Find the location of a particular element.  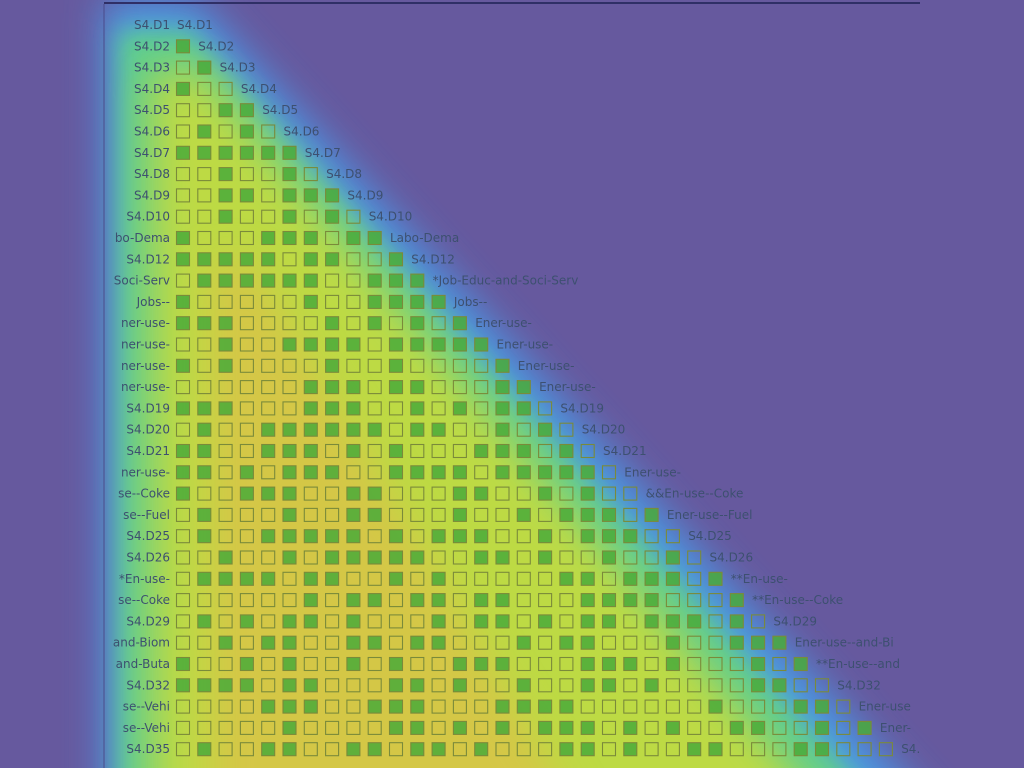

diagonal-label: S4.D21 is located at coordinates (625, 451).